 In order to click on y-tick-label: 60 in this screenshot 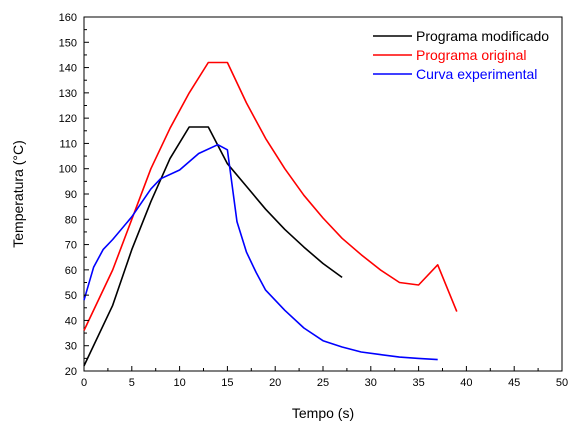, I will do `click(71, 271)`.